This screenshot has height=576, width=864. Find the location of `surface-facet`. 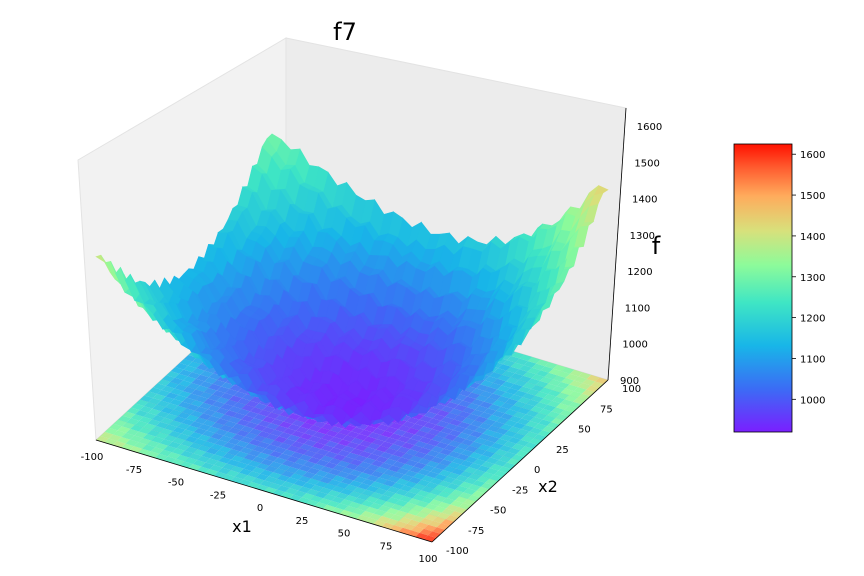

surface-facet is located at coordinates (274, 142).